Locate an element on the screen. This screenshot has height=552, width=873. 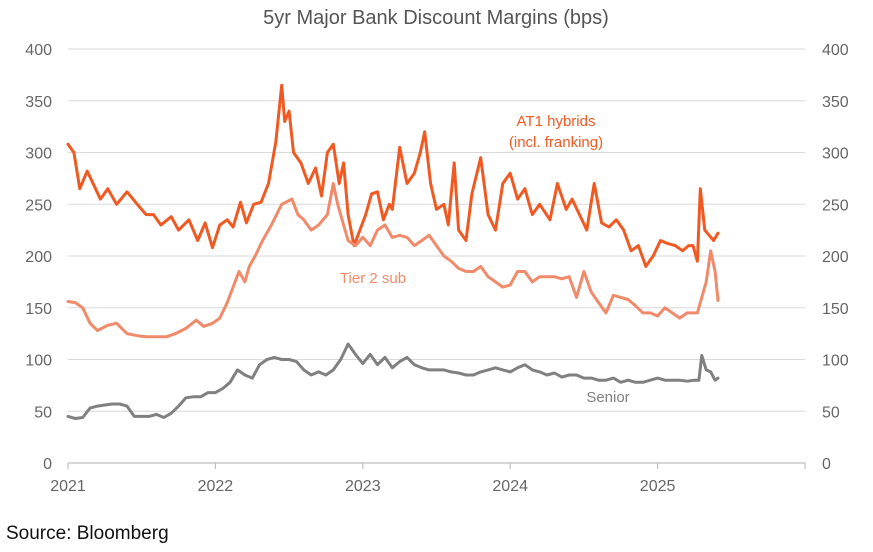
x-tick-2023: 2023 is located at coordinates (363, 486).